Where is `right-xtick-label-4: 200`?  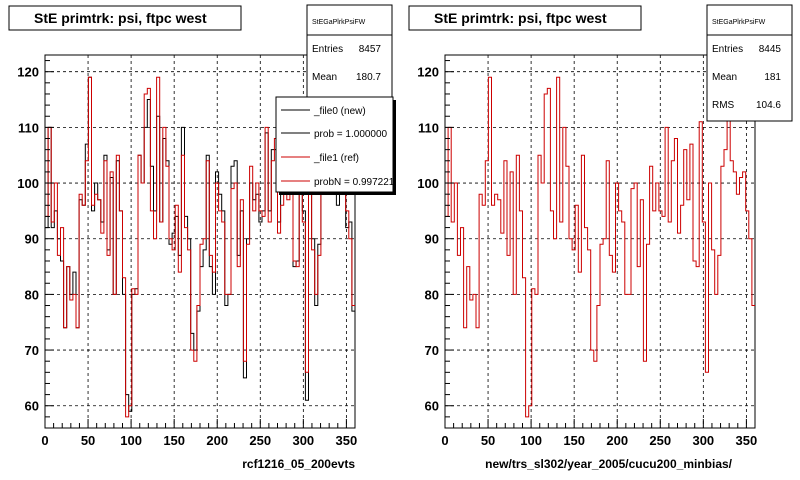
right-xtick-label-4: 200 is located at coordinates (617, 440).